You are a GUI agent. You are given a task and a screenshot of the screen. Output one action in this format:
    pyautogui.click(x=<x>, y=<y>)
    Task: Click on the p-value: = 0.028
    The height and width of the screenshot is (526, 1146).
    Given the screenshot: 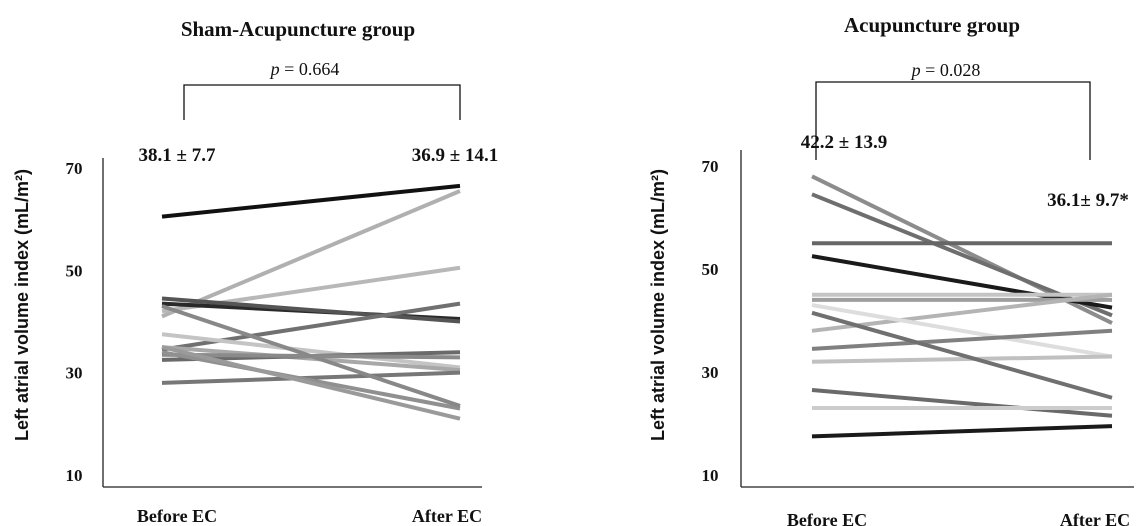 What is the action you would take?
    pyautogui.click(x=951, y=70)
    